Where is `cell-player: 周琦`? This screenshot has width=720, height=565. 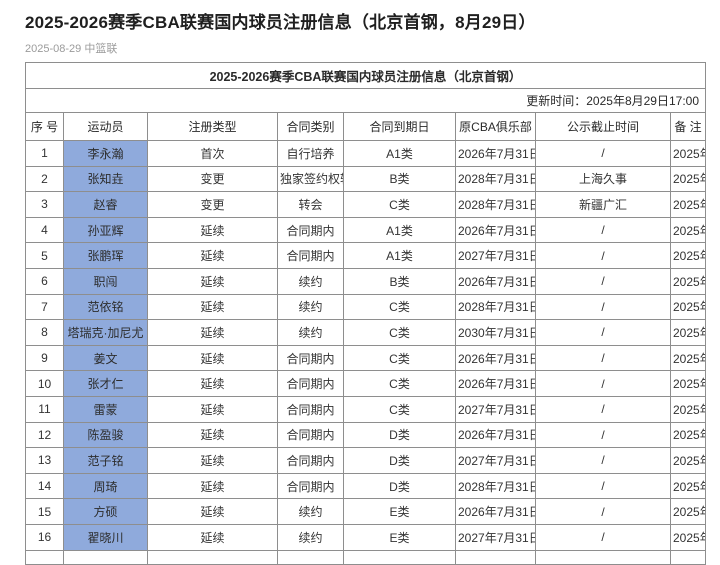 cell-player: 周琦 is located at coordinates (105, 486).